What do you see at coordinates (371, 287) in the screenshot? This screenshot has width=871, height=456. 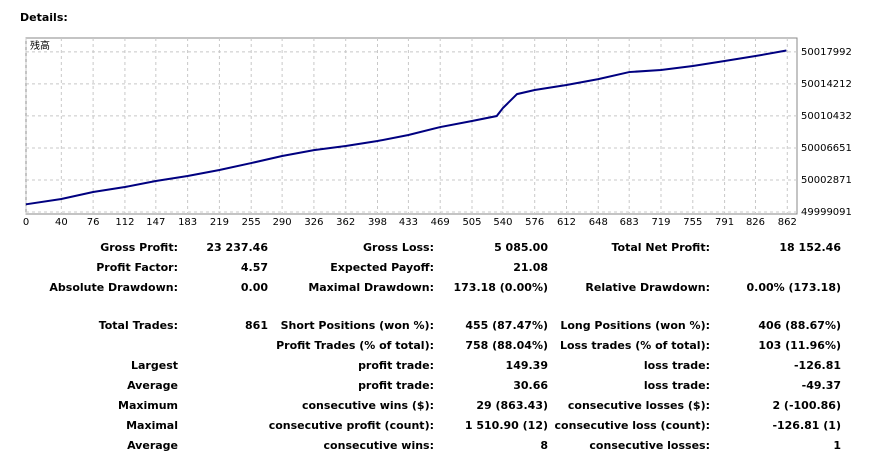 I see `cell-label: Maximal Drawdown:` at bounding box center [371, 287].